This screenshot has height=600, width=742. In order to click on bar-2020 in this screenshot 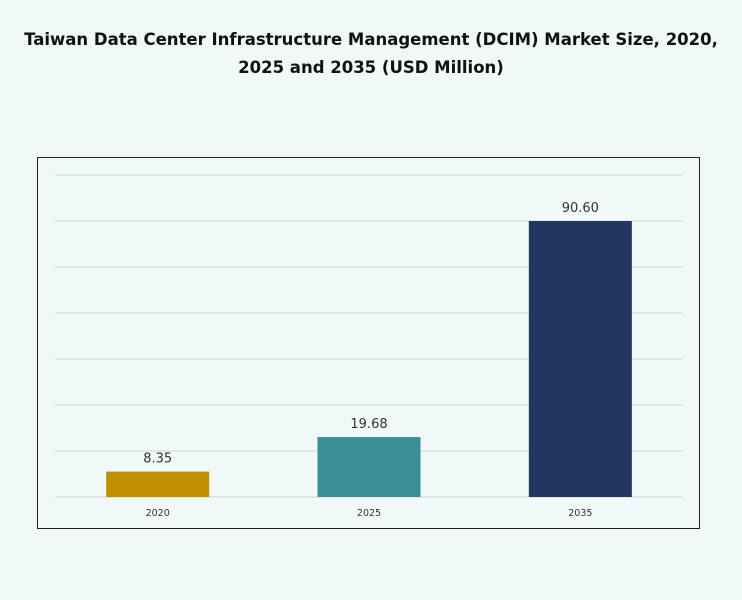, I will do `click(158, 484)`.